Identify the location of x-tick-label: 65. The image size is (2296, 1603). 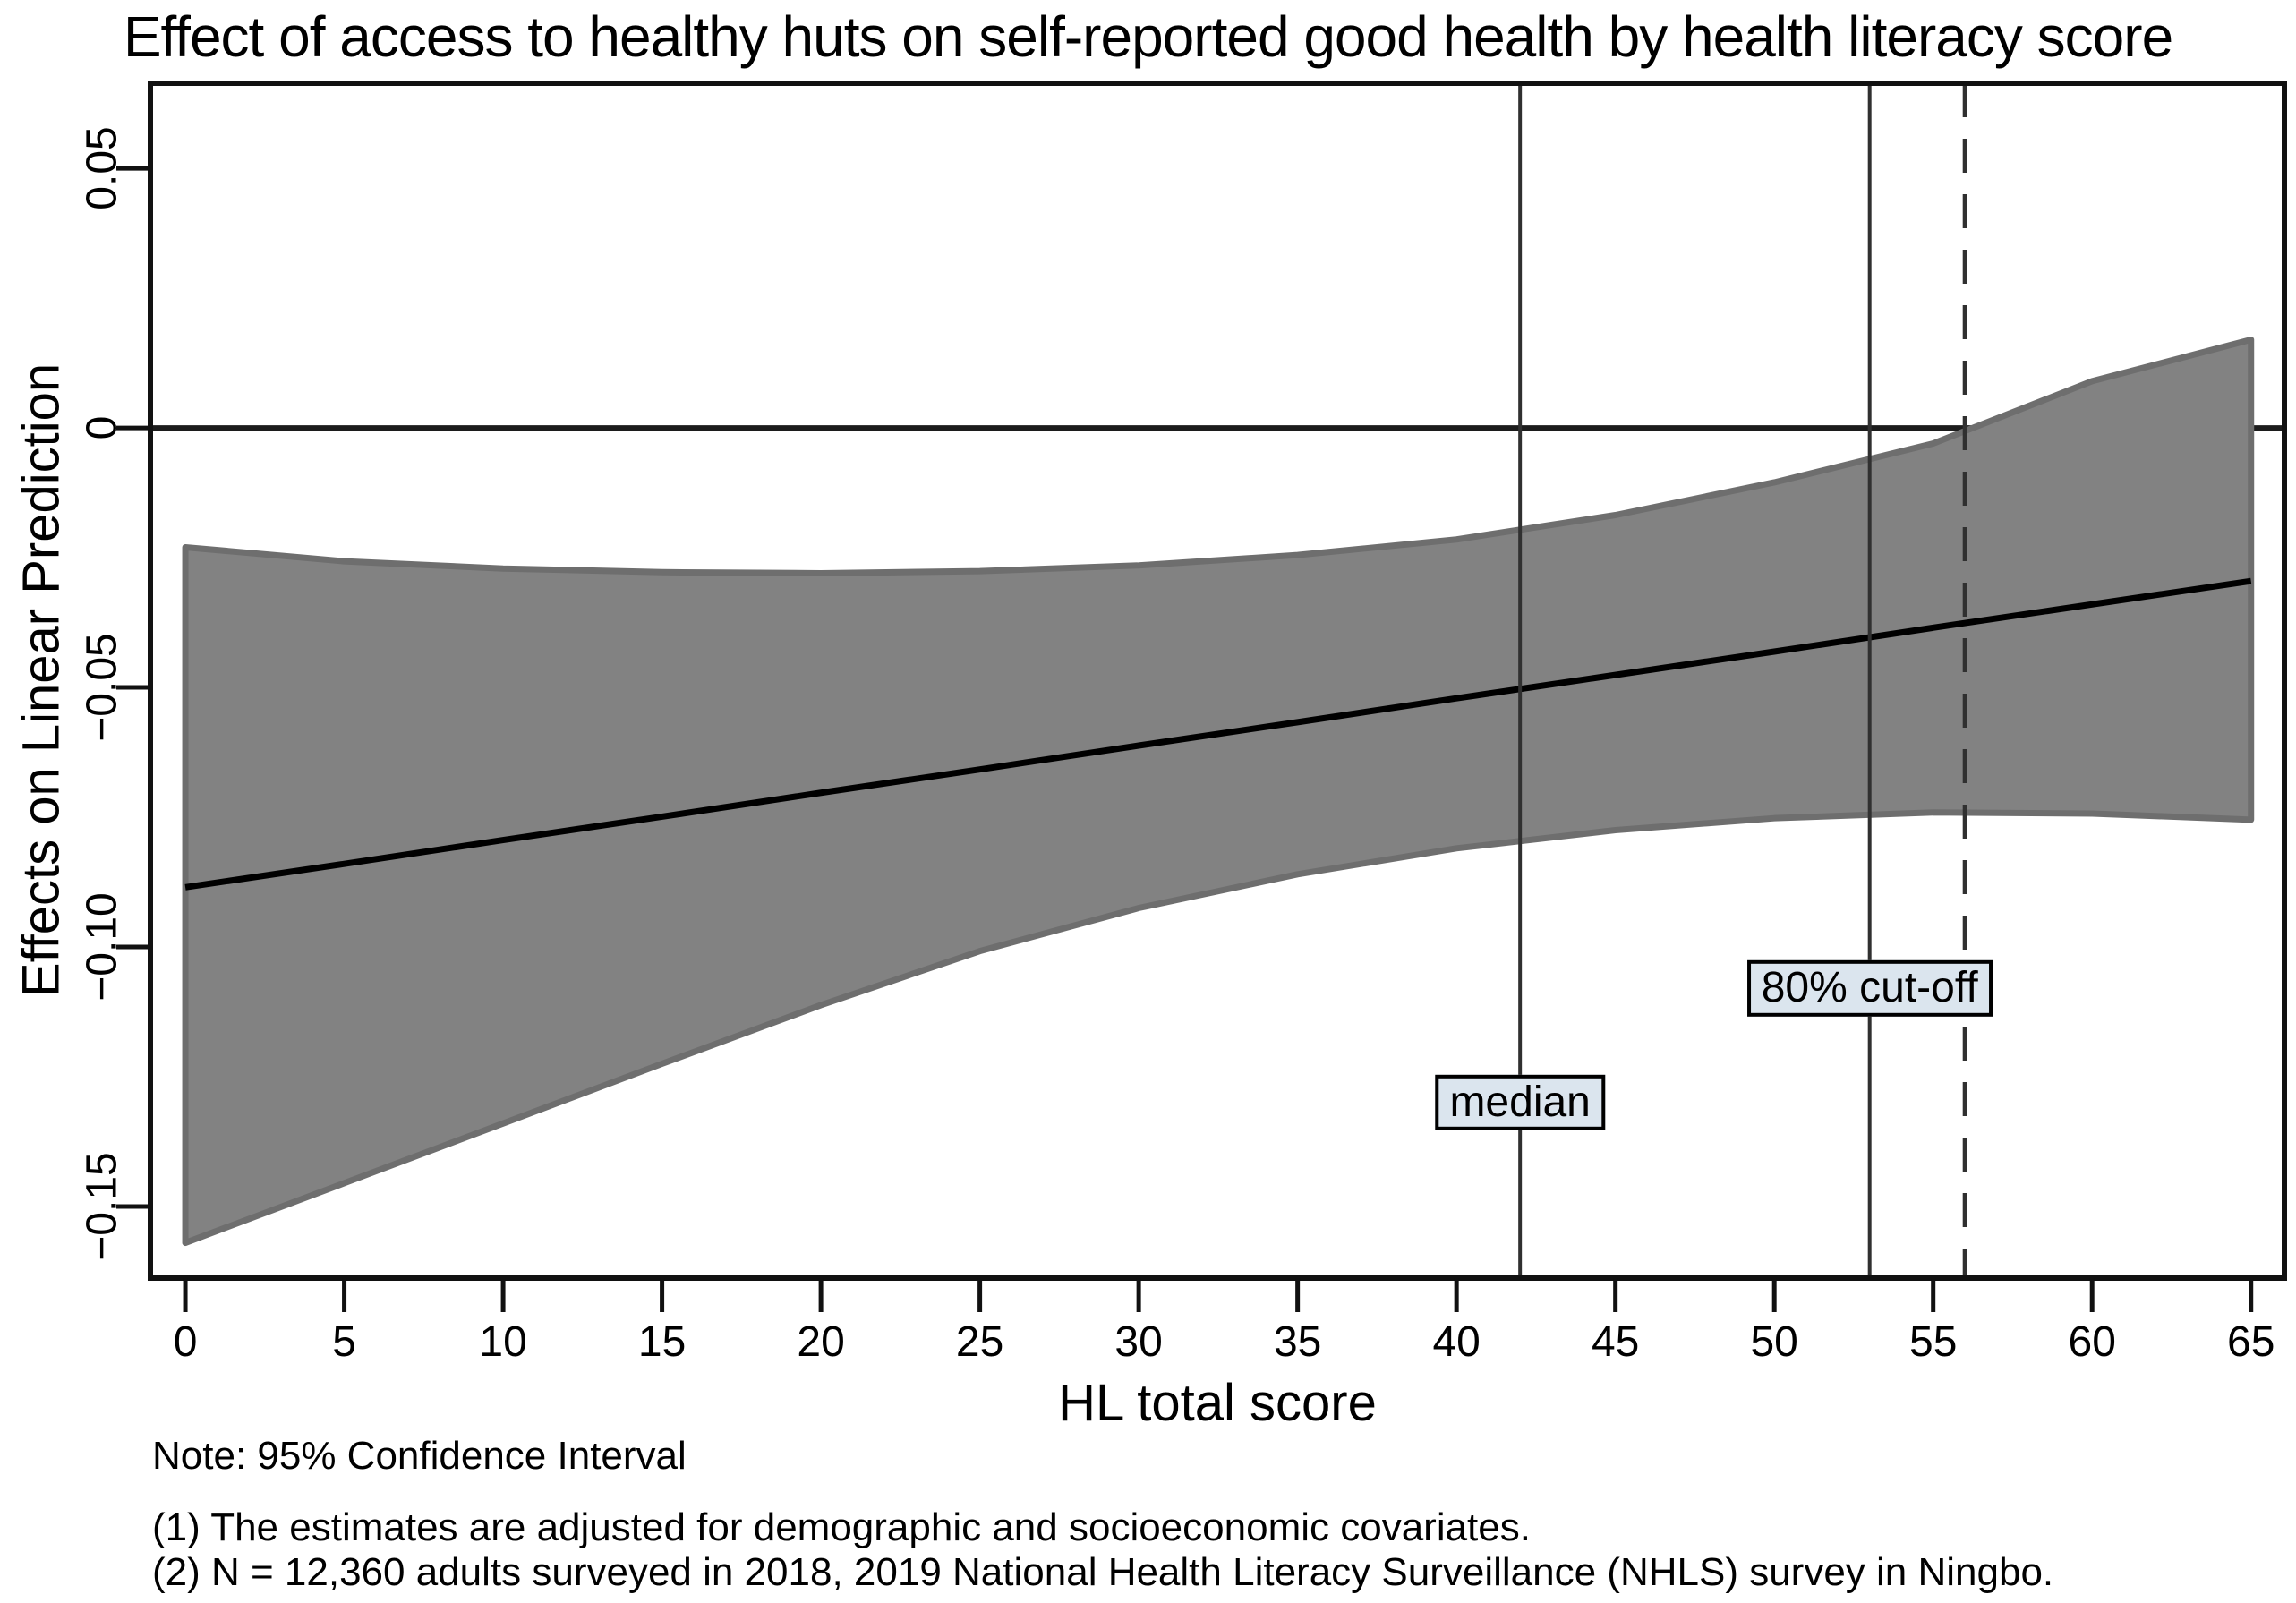
(2251, 1342).